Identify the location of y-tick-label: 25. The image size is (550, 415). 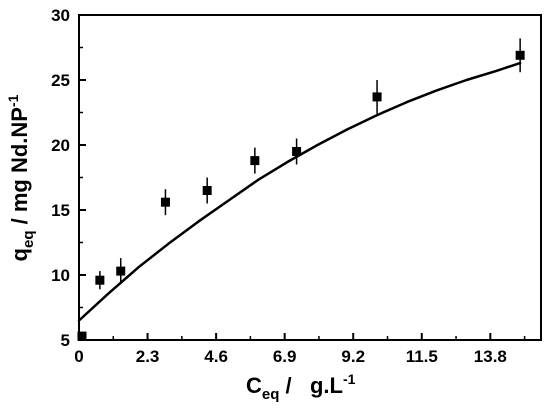
(60, 80).